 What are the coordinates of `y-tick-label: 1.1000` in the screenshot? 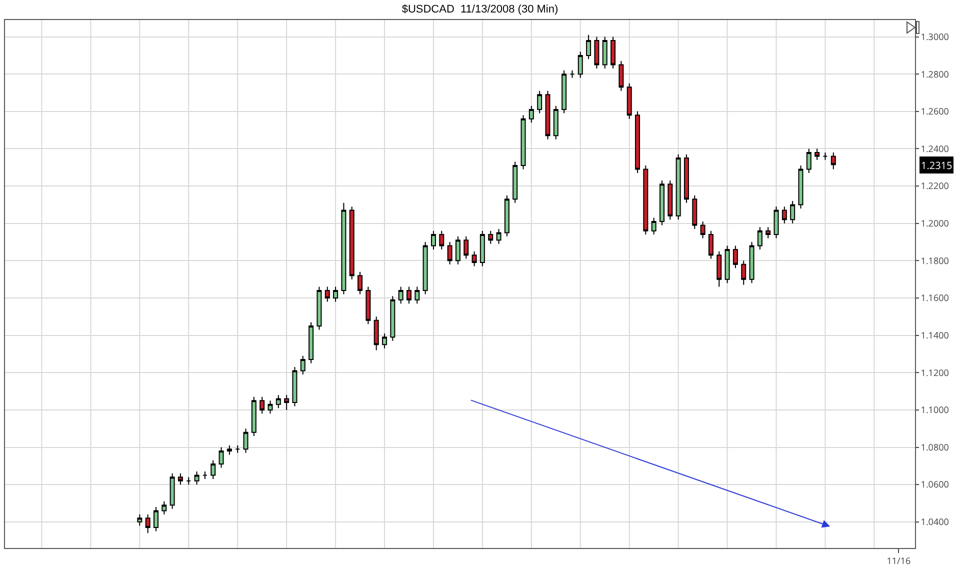 It's located at (934, 409).